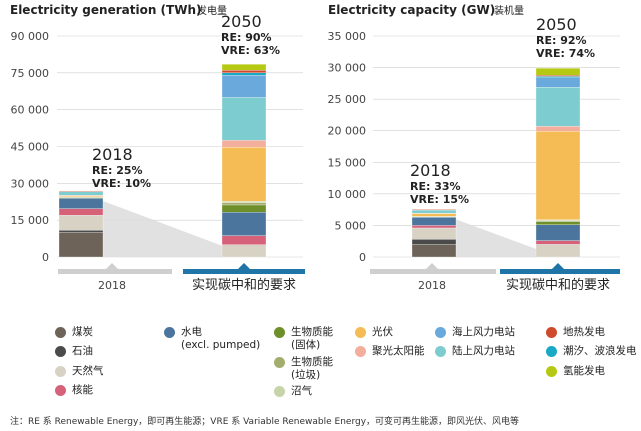 Image resolution: width=641 pixels, height=431 pixels. I want to click on legend-item-onshore-wind: 陆上风力电站, so click(475, 351).